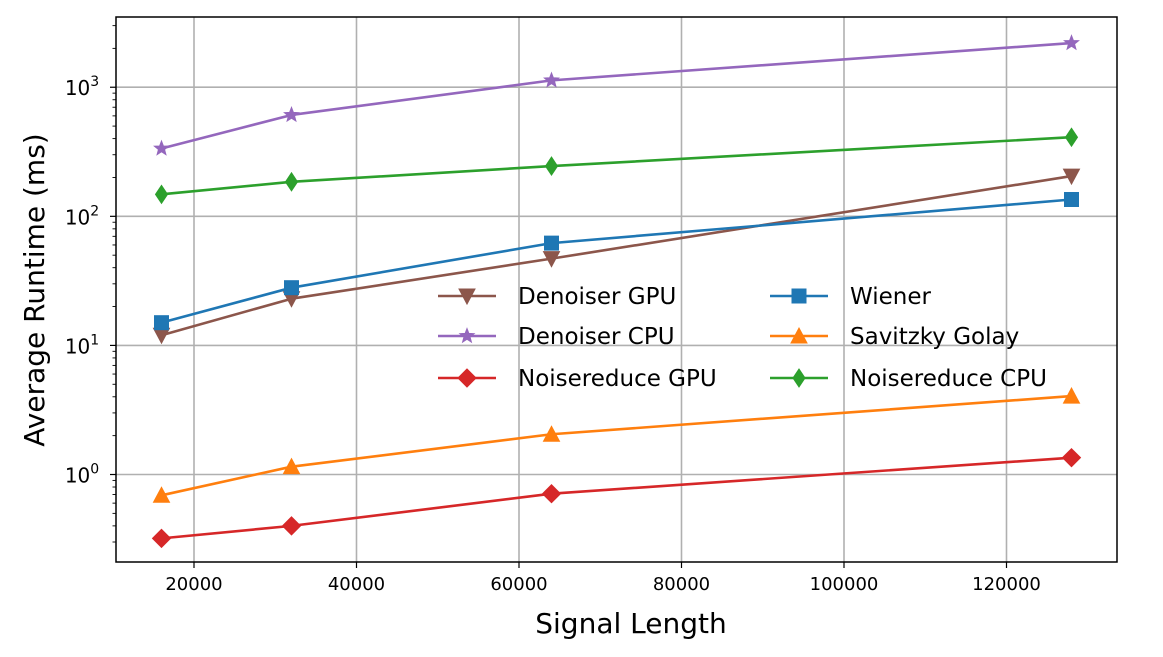 This screenshot has width=1163, height=657. Describe the element at coordinates (597, 297) in the screenshot. I see `legend-label: Denoiser GPU` at that location.